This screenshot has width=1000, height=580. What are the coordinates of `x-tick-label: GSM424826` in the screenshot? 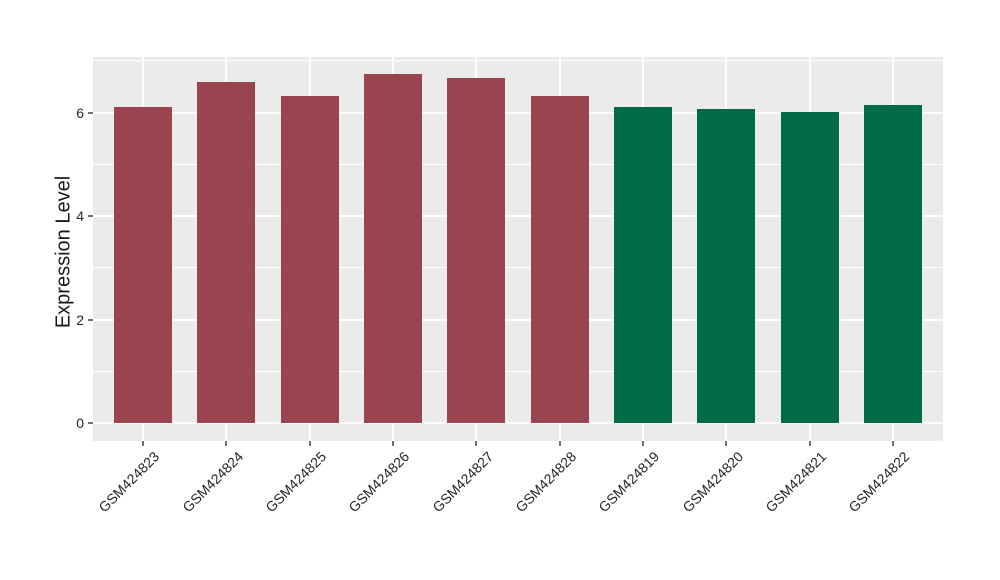 It's located at (379, 482).